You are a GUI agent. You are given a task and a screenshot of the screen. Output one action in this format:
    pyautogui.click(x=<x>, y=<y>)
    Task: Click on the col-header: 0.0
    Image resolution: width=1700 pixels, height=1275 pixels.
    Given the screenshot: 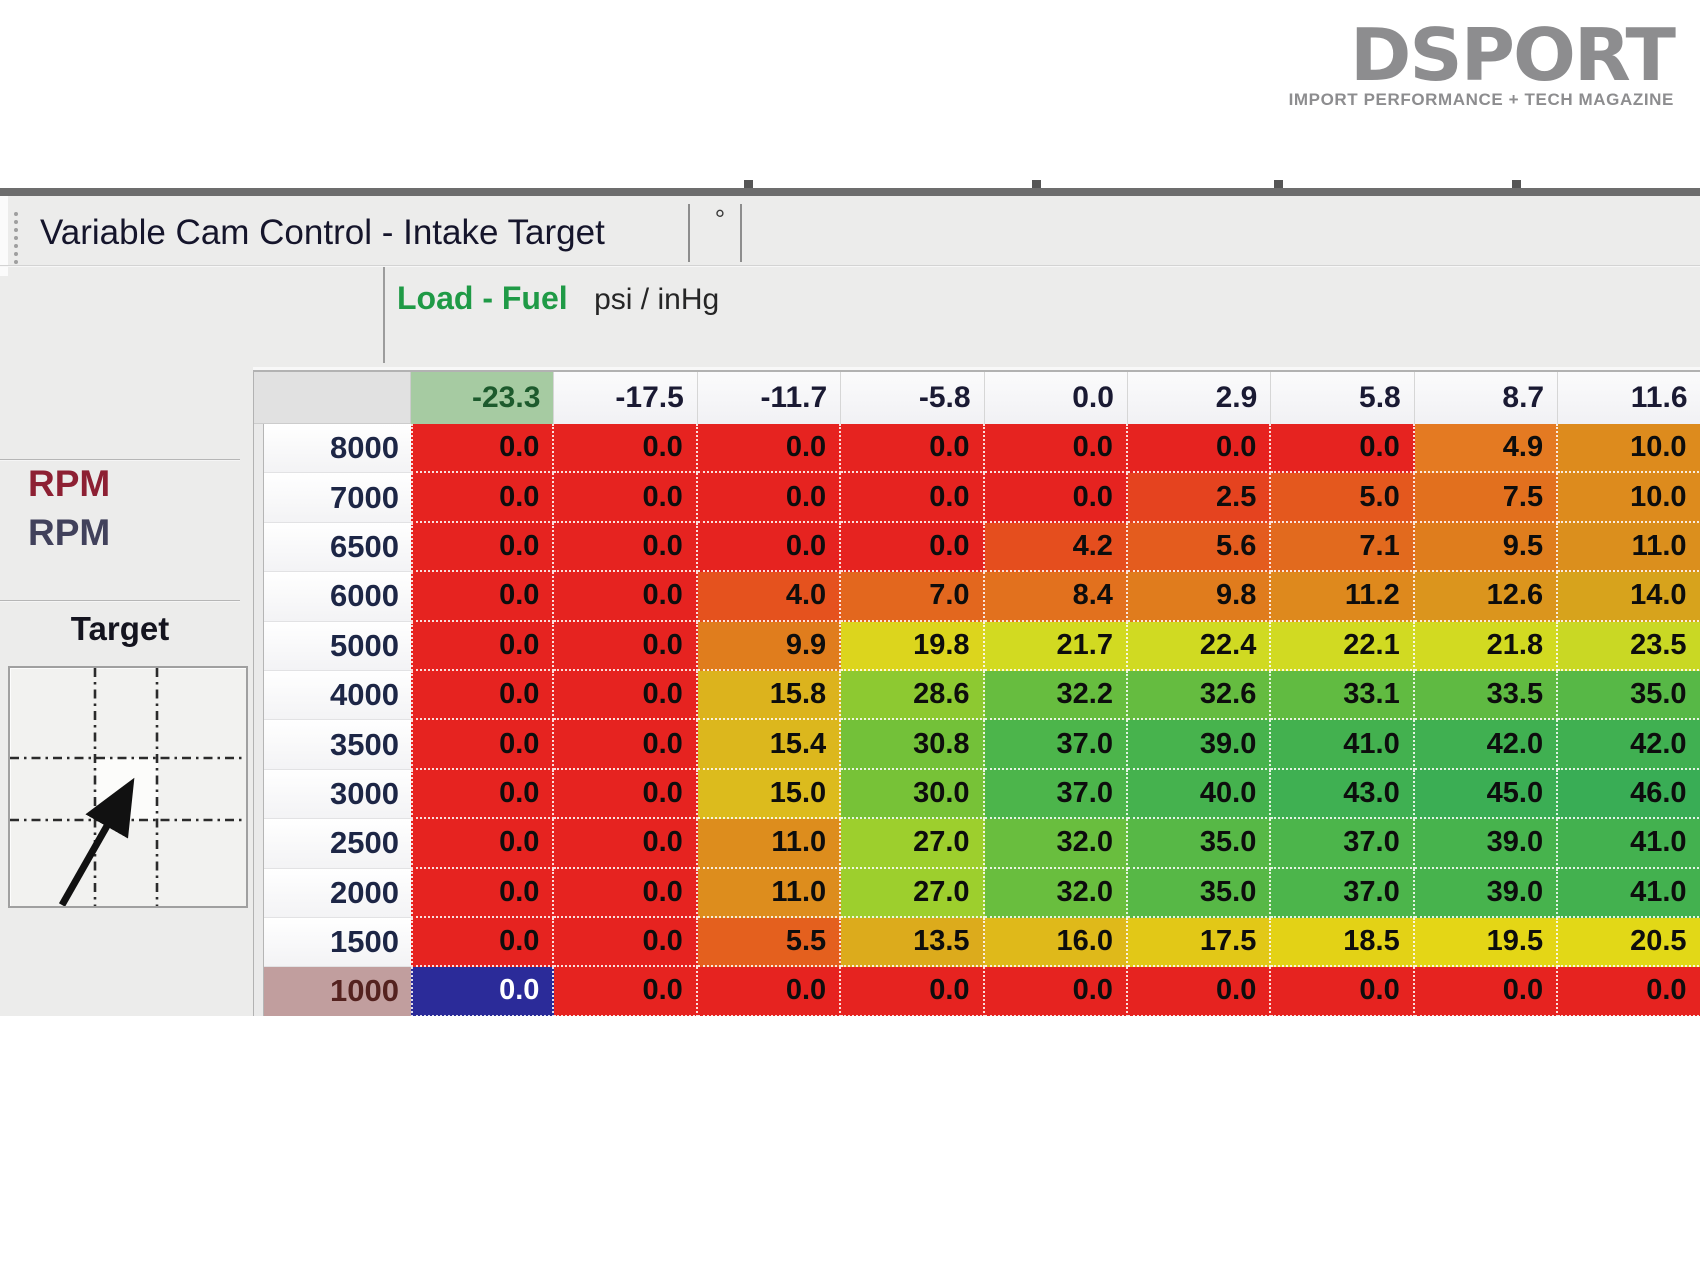 What is the action you would take?
    pyautogui.click(x=1056, y=398)
    